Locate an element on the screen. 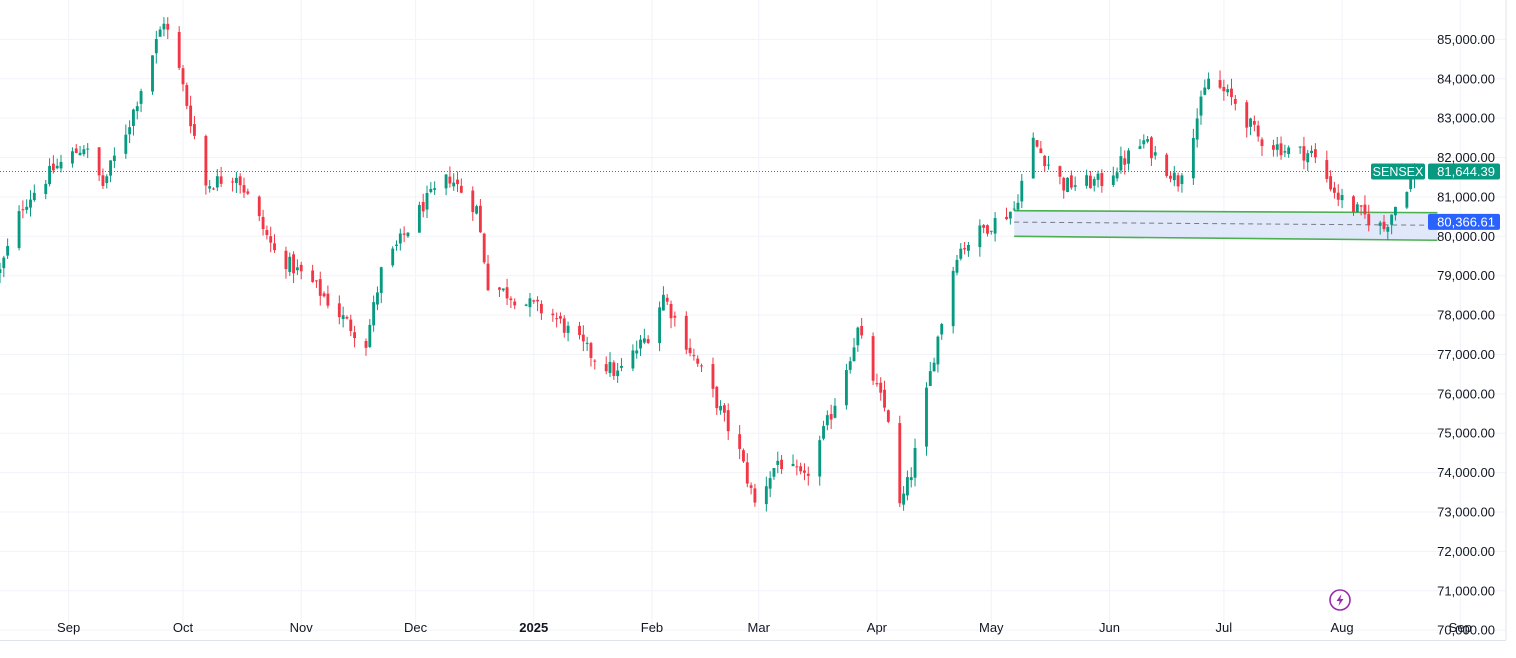 The image size is (1516, 658). symbol-badge is located at coordinates (1398, 171).